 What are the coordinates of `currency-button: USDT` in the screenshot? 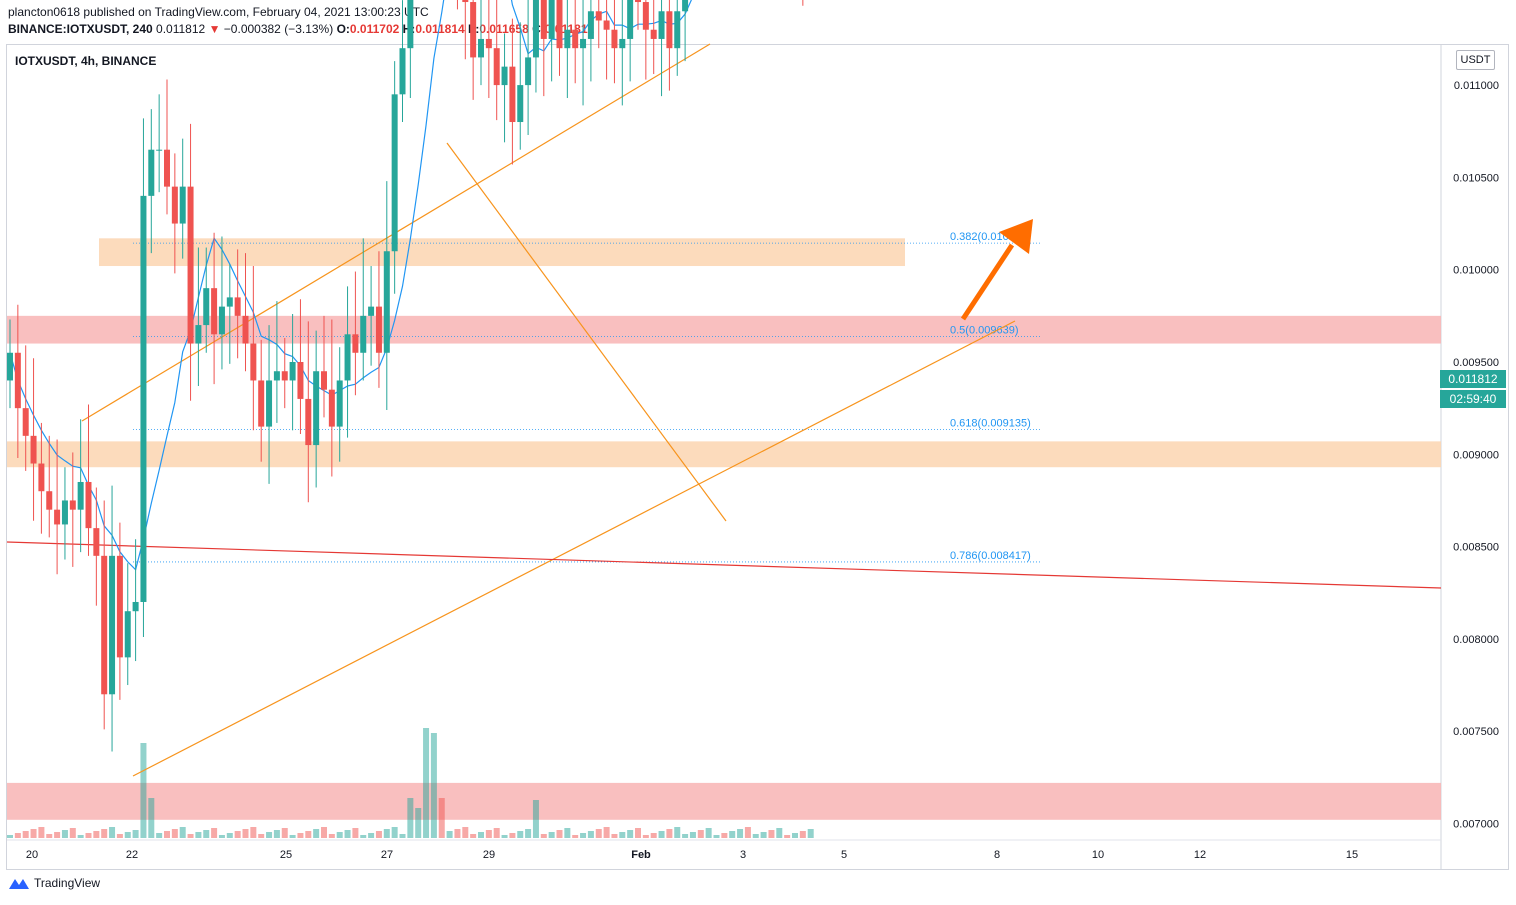 It's located at (1475, 60).